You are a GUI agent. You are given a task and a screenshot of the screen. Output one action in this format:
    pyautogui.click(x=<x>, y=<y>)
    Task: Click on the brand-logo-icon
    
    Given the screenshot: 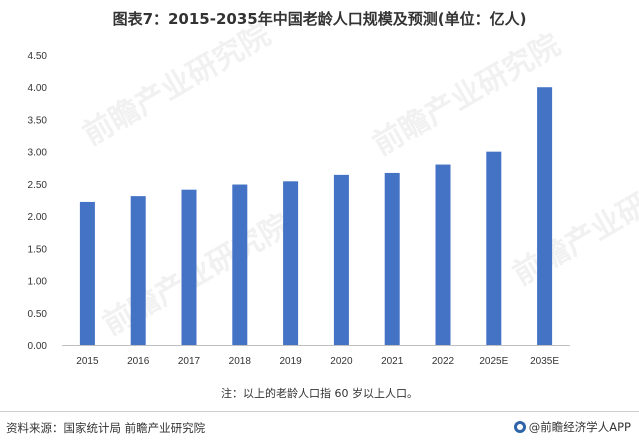 What is the action you would take?
    pyautogui.click(x=519, y=427)
    